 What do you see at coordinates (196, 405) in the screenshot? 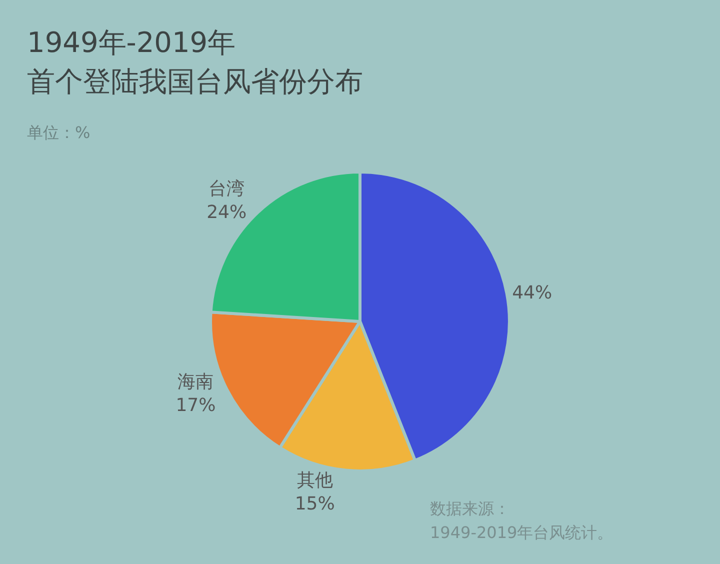
I see `data-label: 17%` at bounding box center [196, 405].